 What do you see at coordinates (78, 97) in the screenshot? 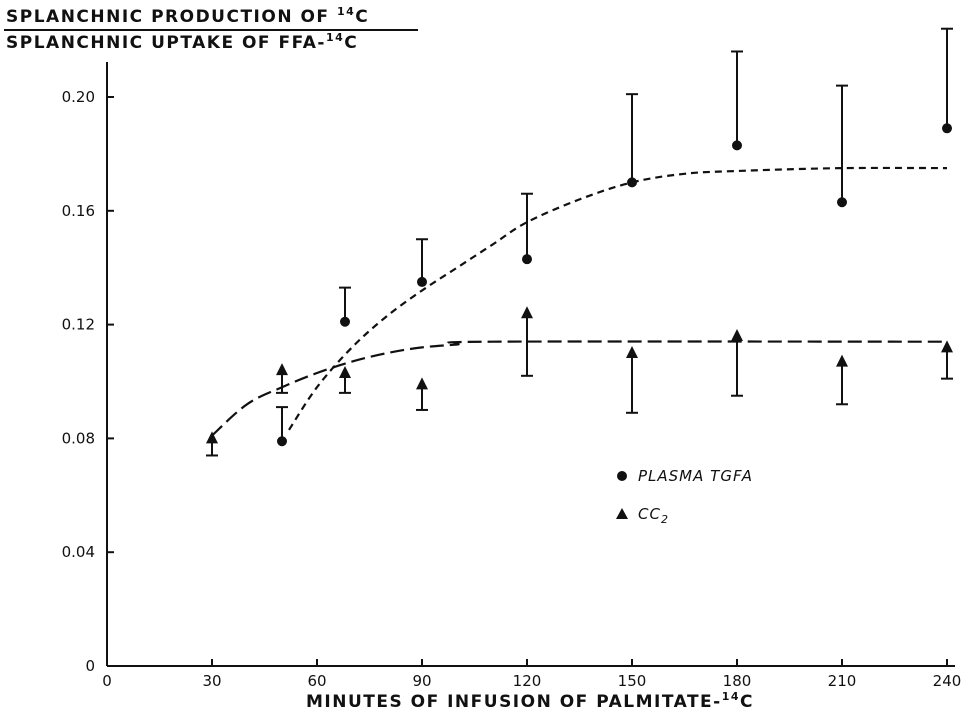
I see `y-tick-label: 0.20` at bounding box center [78, 97].